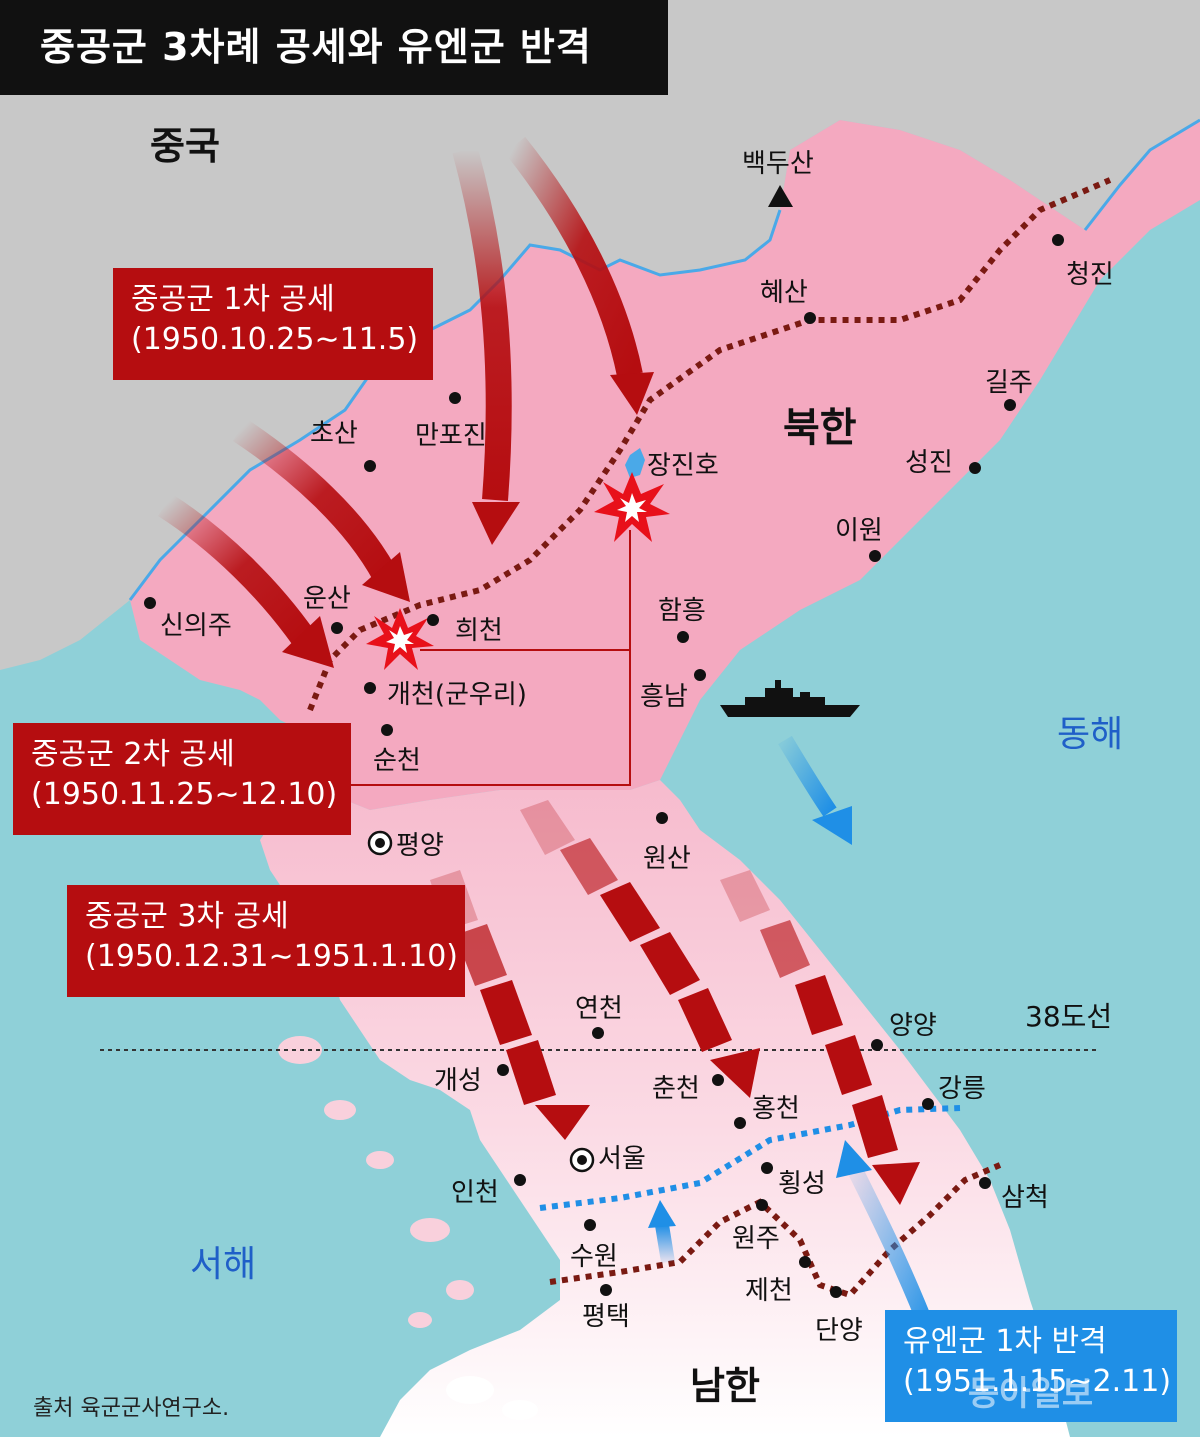 This screenshot has height=1437, width=1200. What do you see at coordinates (223, 1264) in the screenshot?
I see `sea-label-west: 서해` at bounding box center [223, 1264].